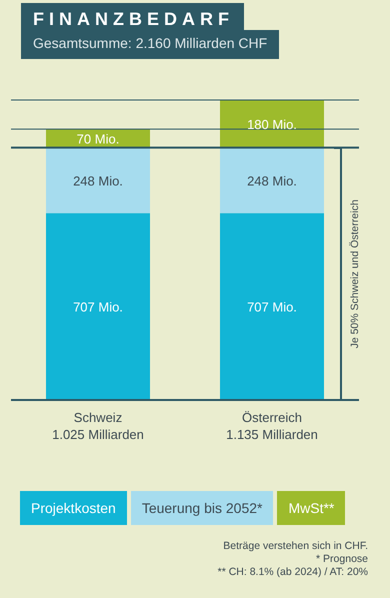  Describe the element at coordinates (293, 572) in the screenshot. I see `text: ** CH: 8.1% (ab 2024) / AT: 20%` at that location.